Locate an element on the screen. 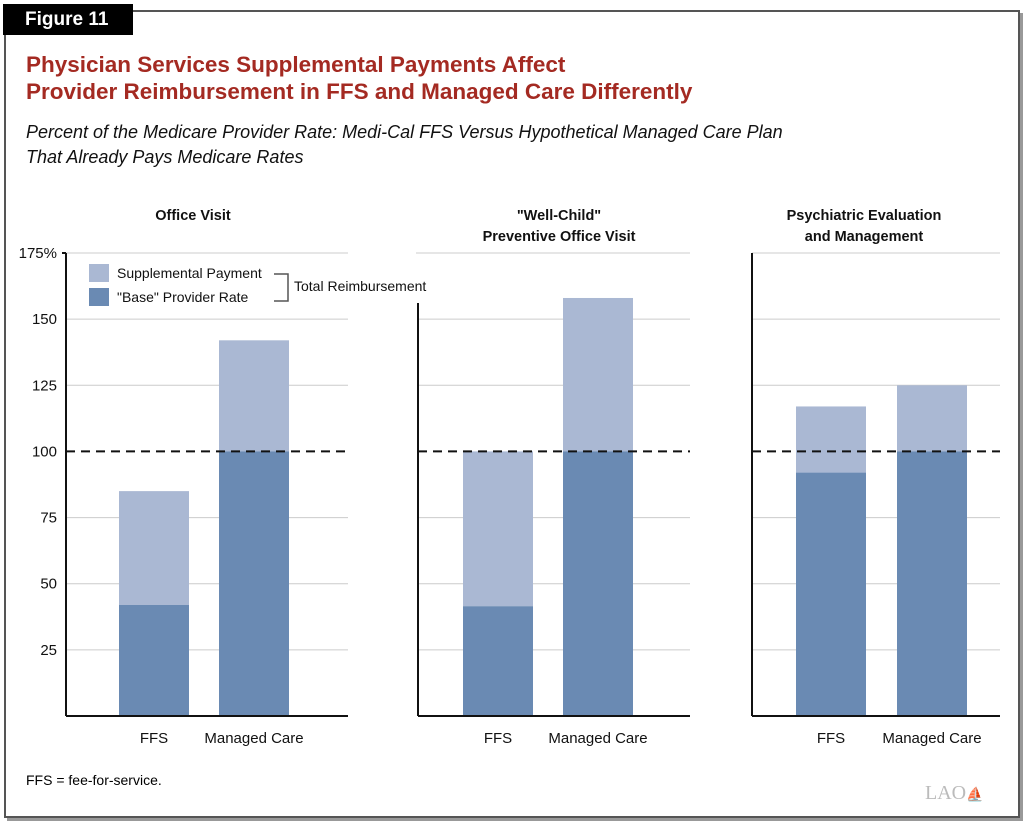  y-tick-label: 50 is located at coordinates (48, 584).